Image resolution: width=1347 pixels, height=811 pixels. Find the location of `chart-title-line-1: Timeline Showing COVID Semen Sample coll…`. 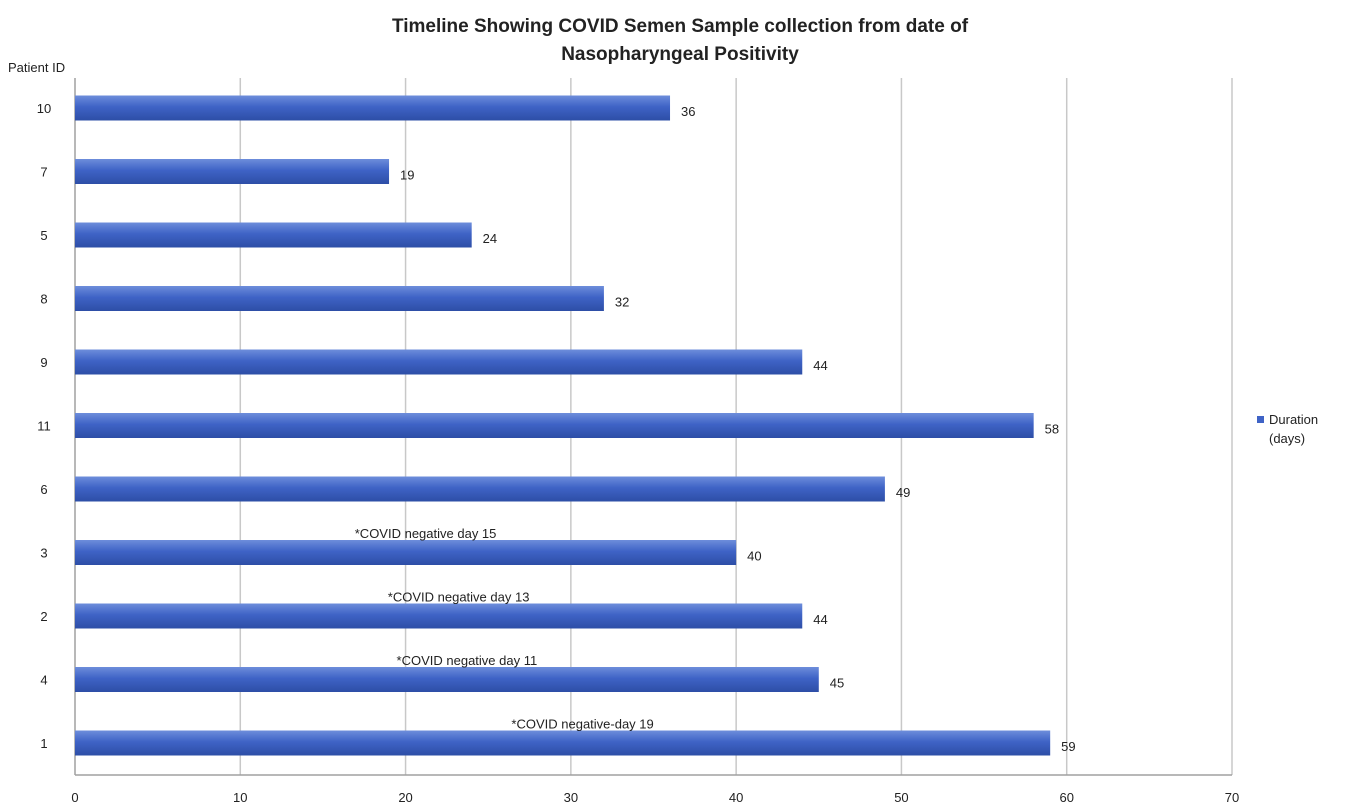

chart-title-line-1: Timeline Showing COVID Semen Sample coll… is located at coordinates (680, 26).